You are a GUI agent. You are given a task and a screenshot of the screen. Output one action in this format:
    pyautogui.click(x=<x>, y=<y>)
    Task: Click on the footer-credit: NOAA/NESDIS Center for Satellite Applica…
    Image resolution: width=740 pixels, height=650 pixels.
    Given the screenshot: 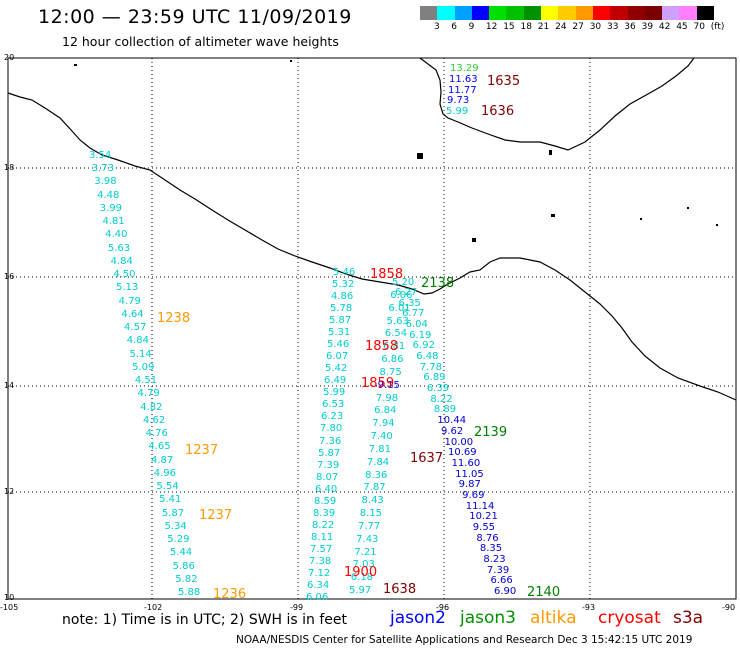 What is the action you would take?
    pyautogui.click(x=464, y=640)
    